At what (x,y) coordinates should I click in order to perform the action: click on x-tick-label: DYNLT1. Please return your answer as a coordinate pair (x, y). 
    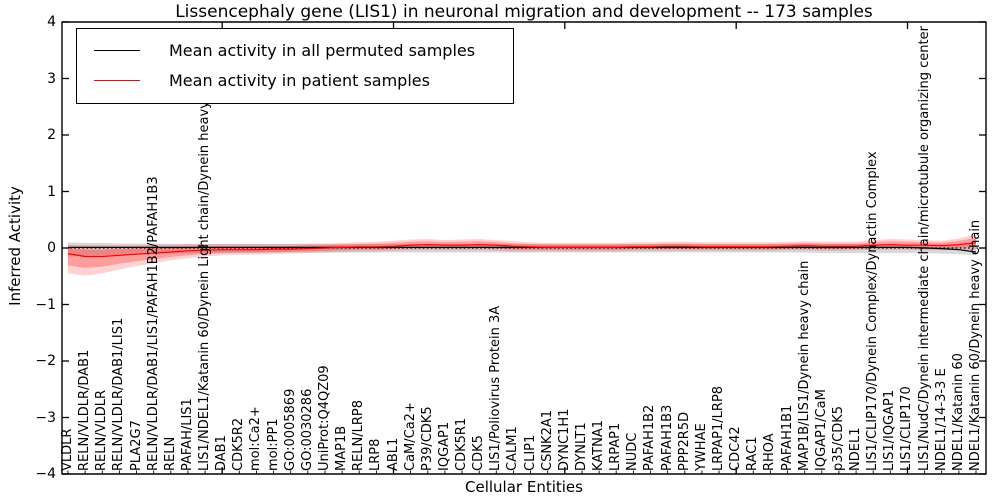
    Looking at the image, I should click on (581, 446).